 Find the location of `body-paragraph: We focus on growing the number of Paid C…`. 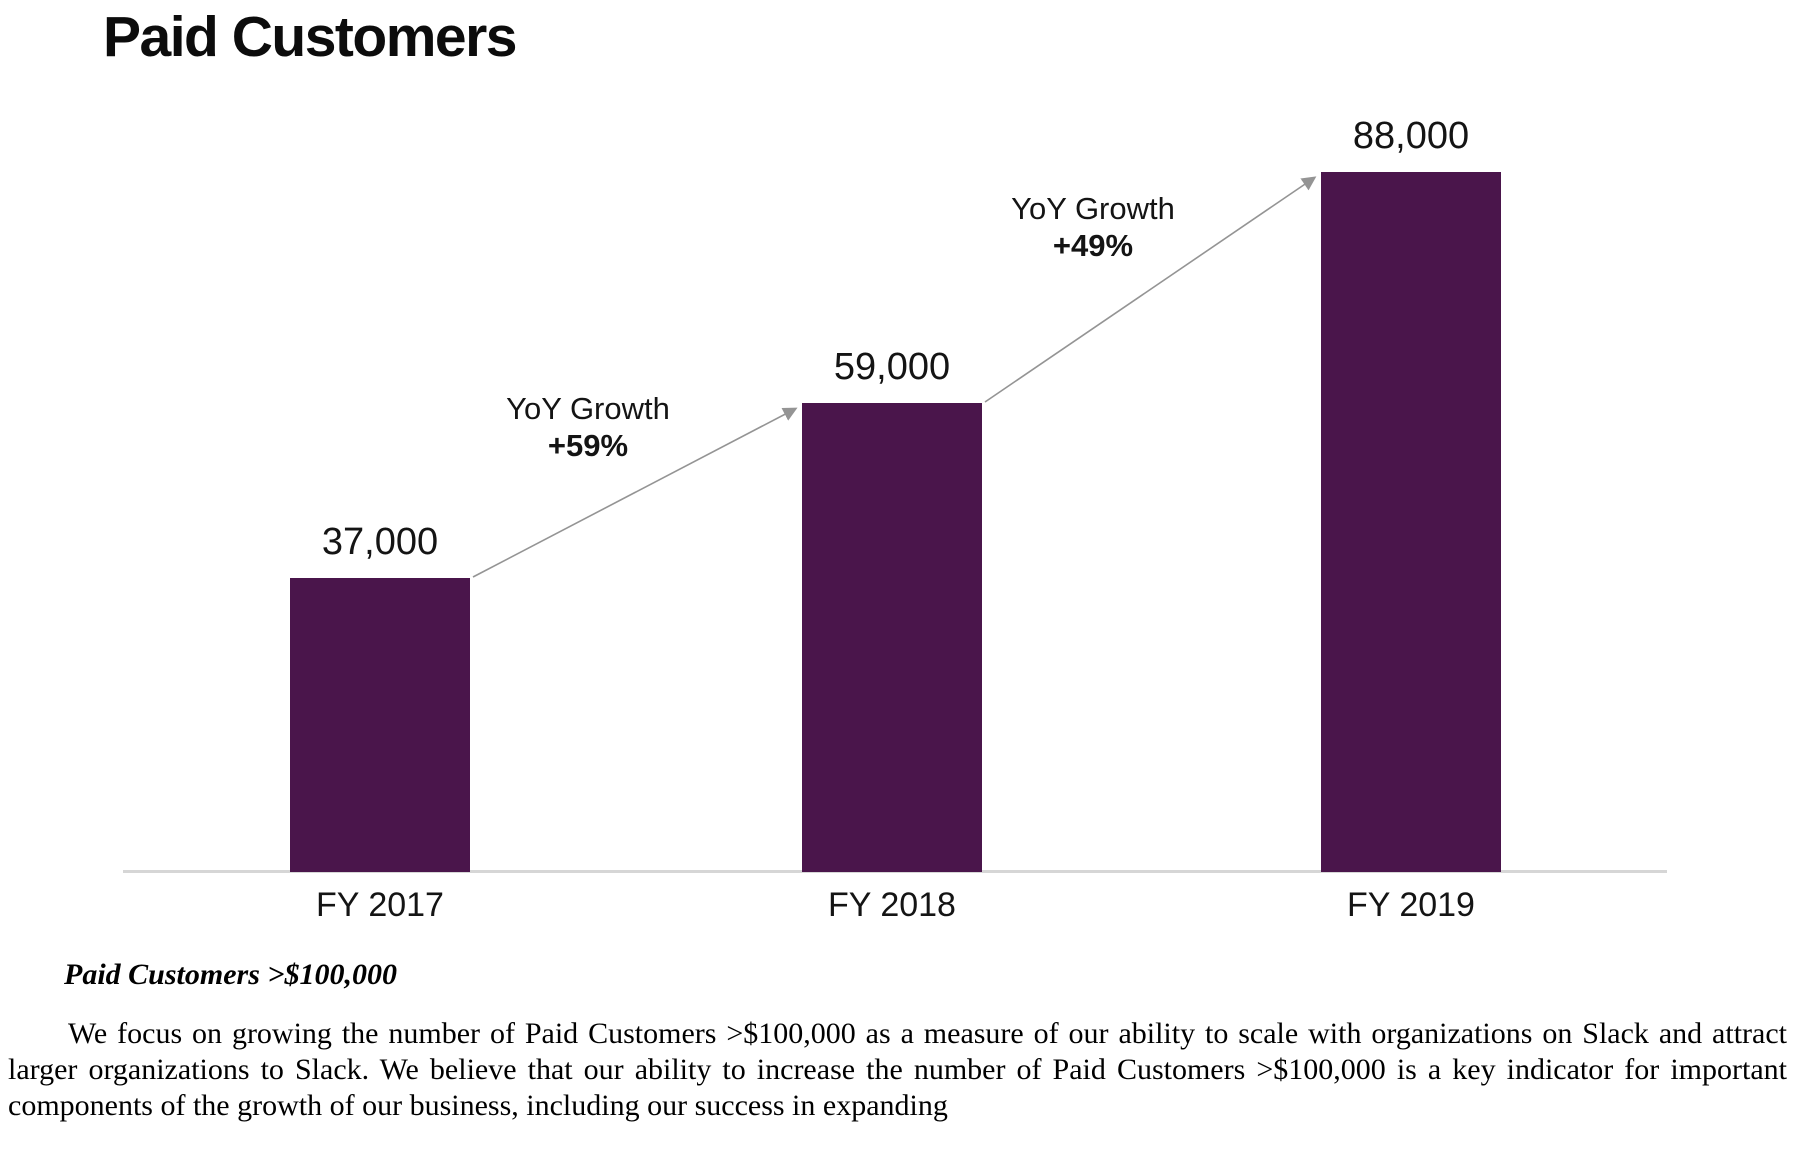

body-paragraph: We focus on growing the number of Paid C… is located at coordinates (897, 1069).